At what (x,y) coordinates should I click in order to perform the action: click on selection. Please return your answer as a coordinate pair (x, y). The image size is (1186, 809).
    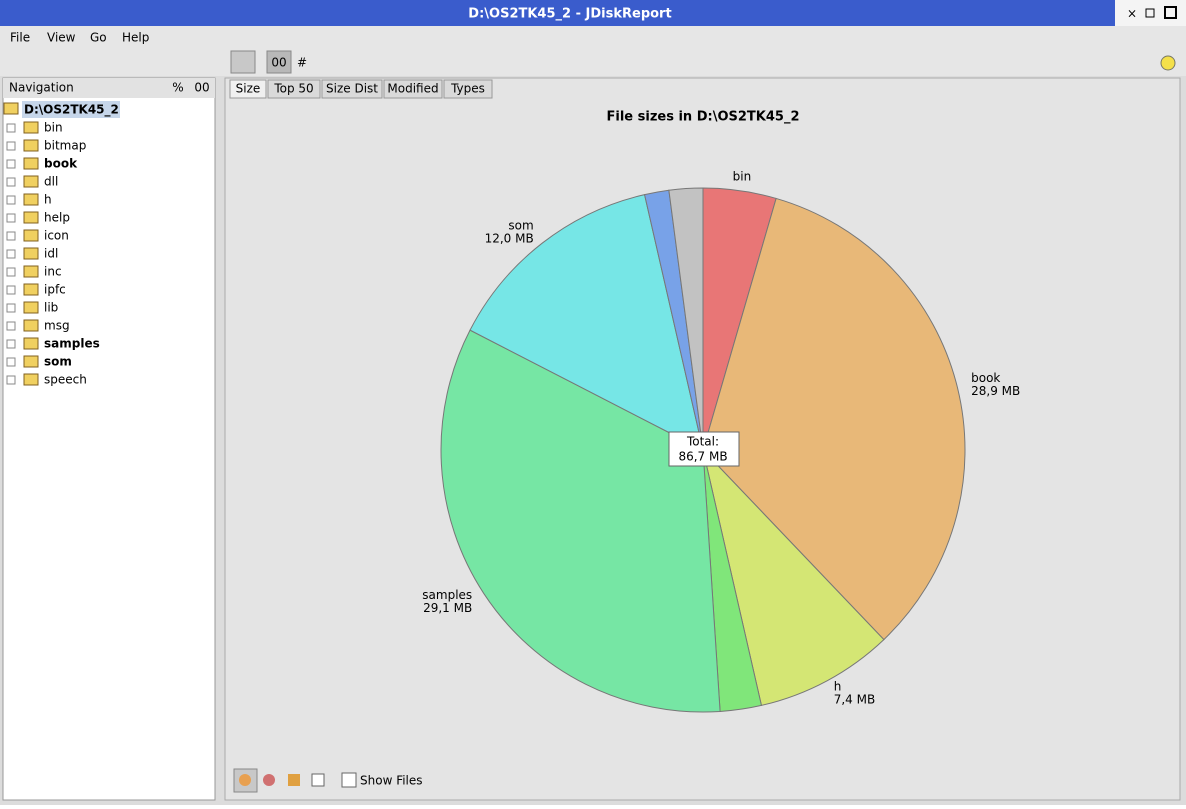
    Looking at the image, I should click on (71, 109).